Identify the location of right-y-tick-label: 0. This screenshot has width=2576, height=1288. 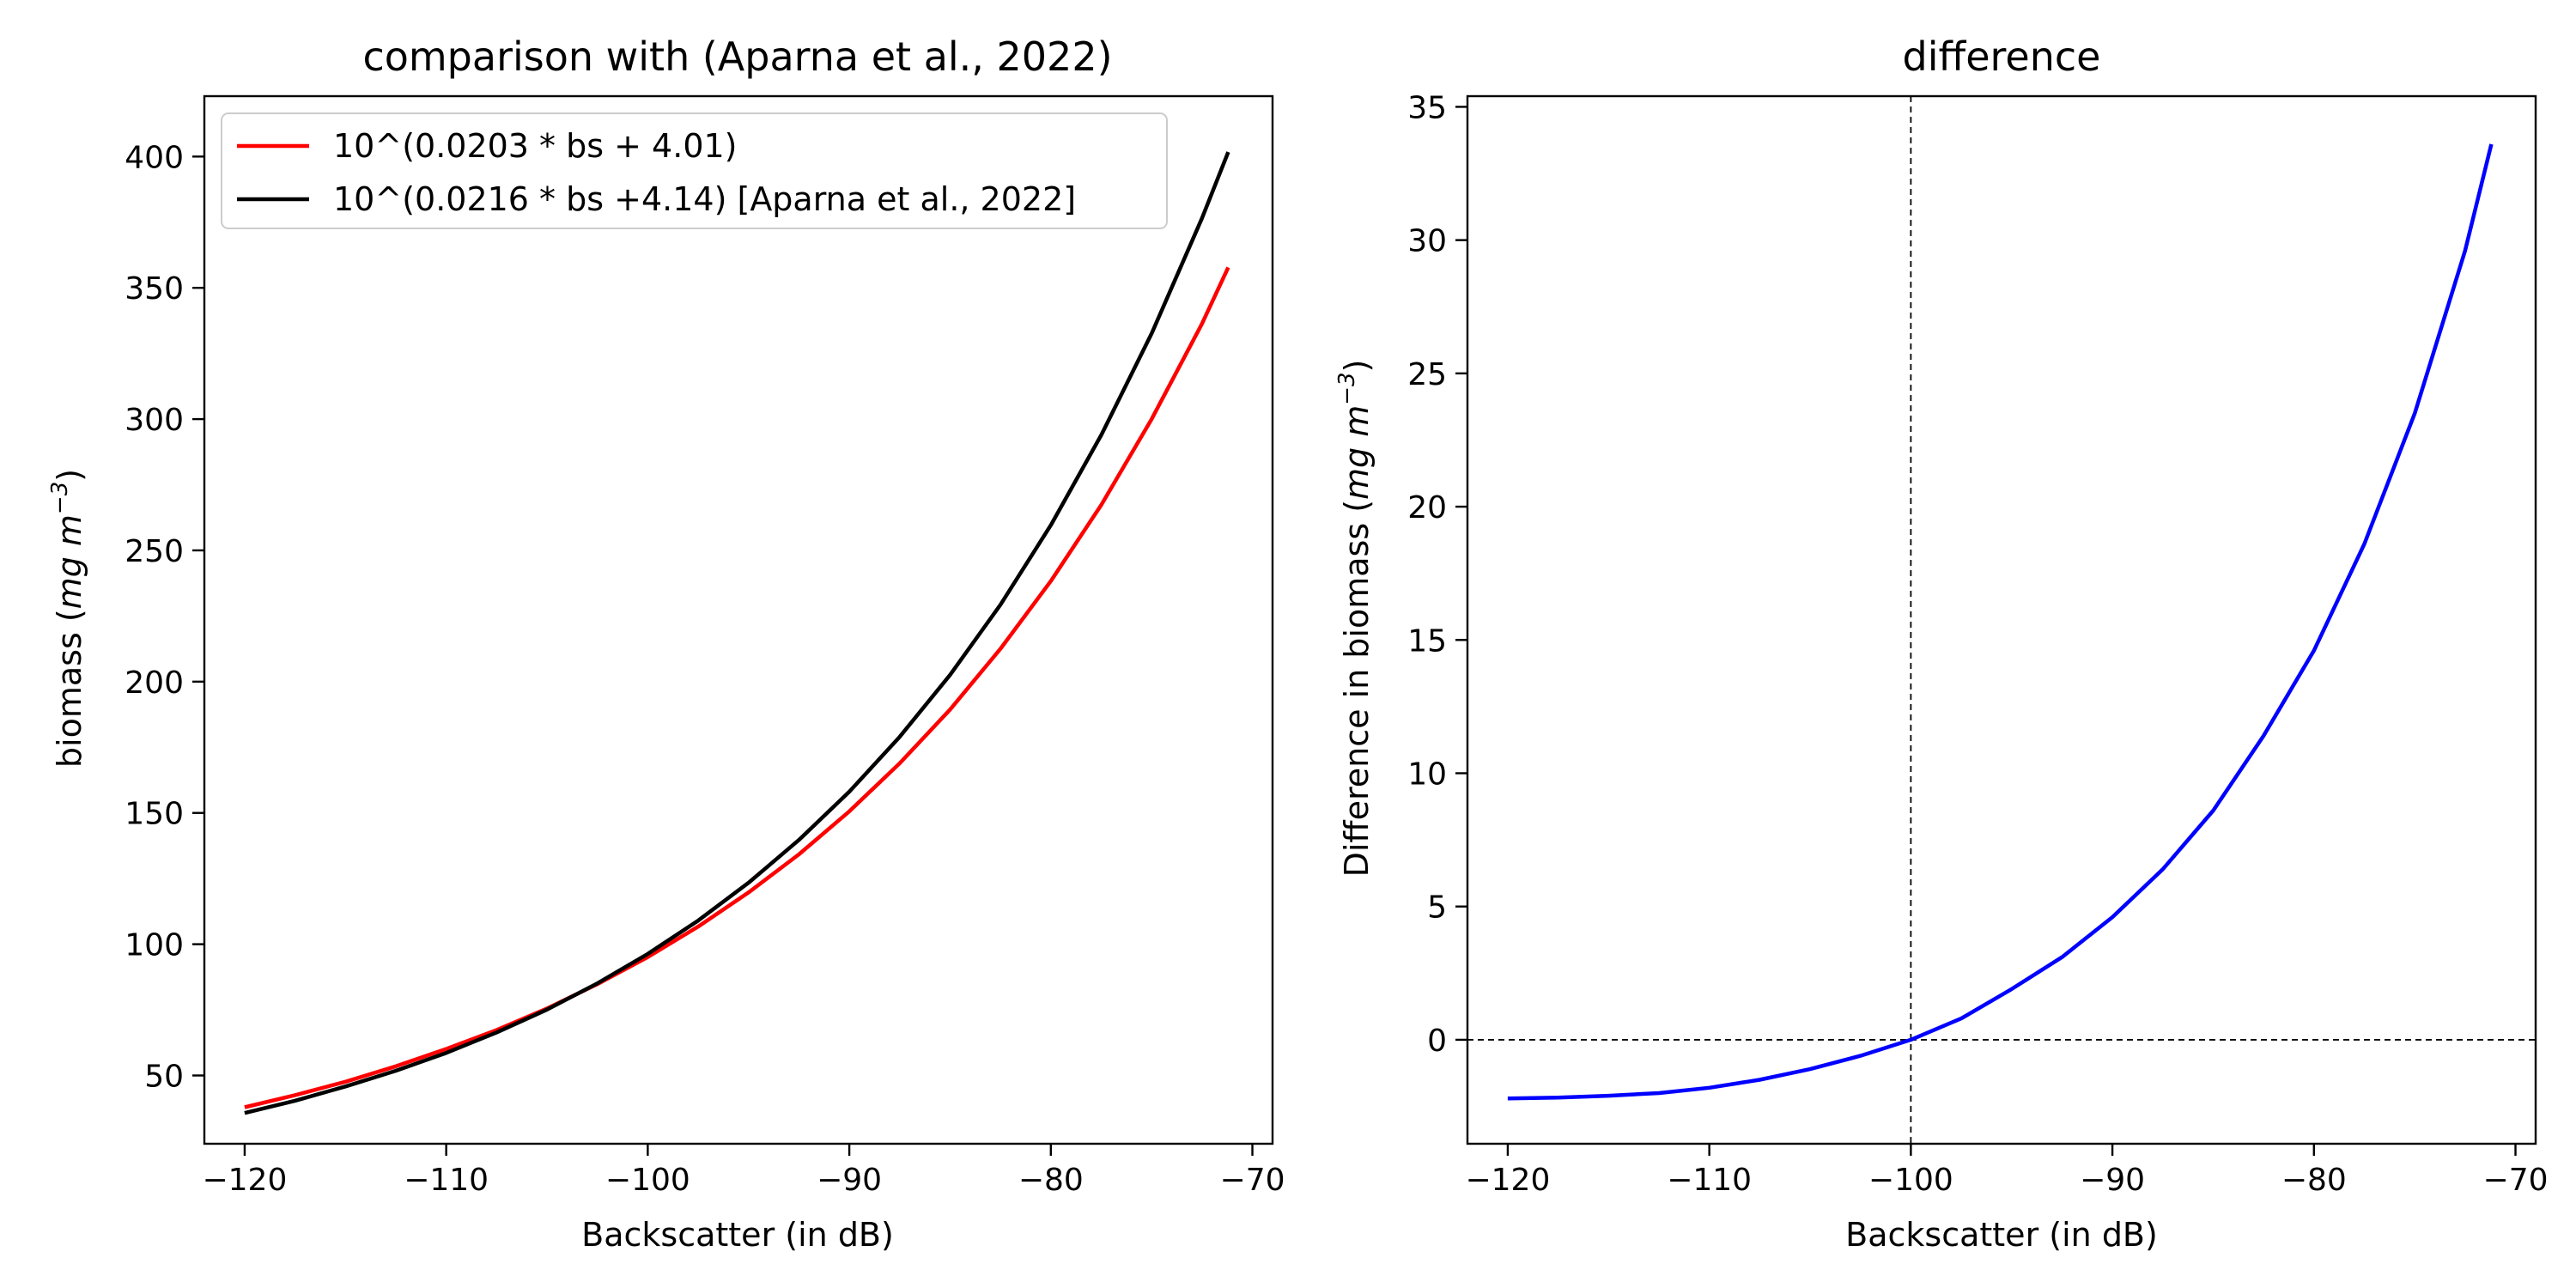
(1437, 1041).